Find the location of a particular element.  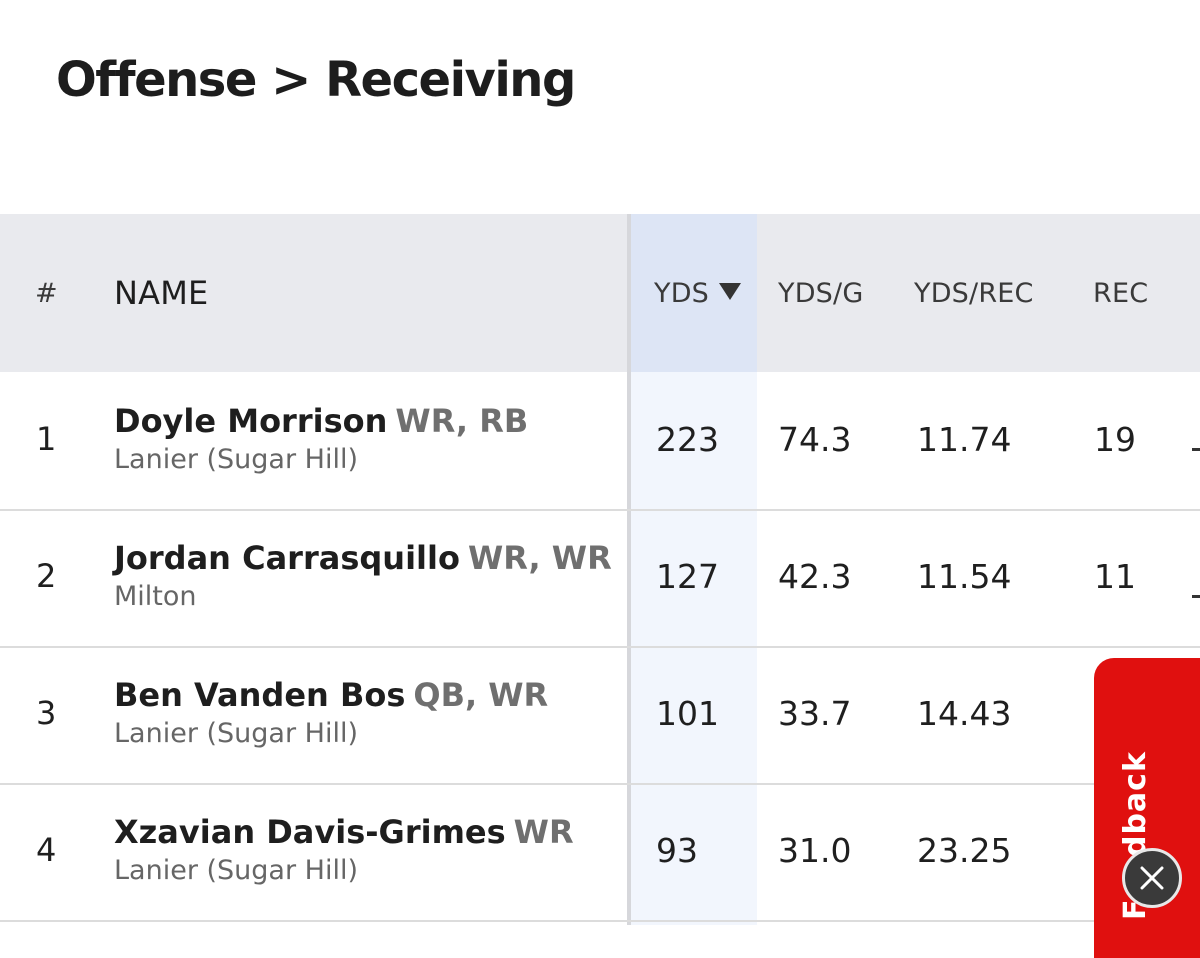

player-cell: Doyle Morrison WR, RB Lanier (Sugar Hill) is located at coordinates (321, 438).